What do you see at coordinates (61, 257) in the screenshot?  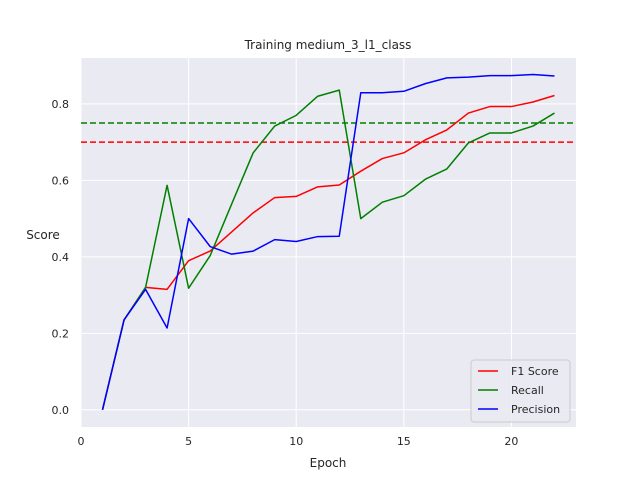 I see `y-tick-label: 0.4` at bounding box center [61, 257].